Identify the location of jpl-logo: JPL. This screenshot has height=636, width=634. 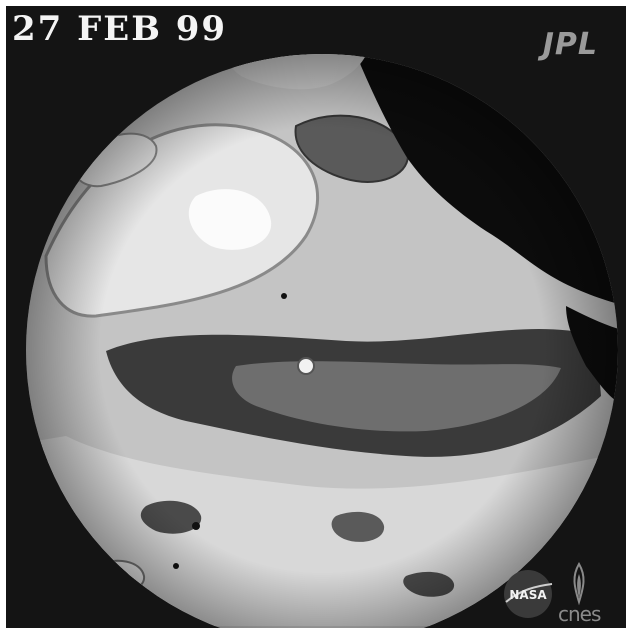
(570, 44).